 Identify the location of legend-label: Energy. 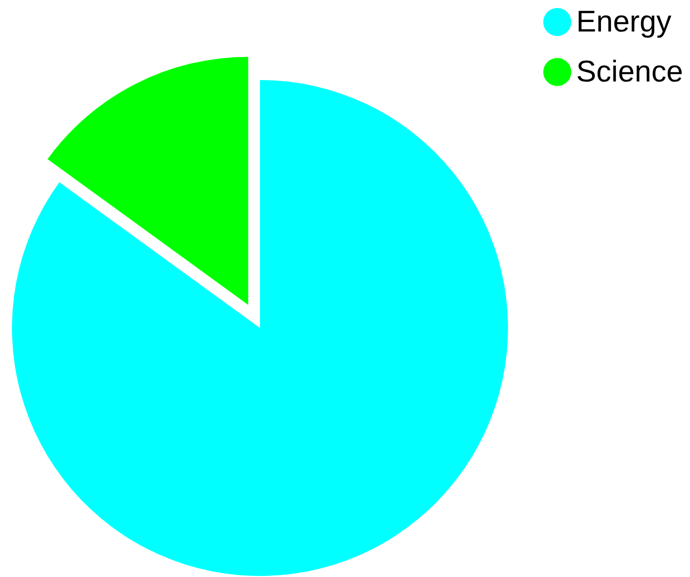
(624, 22).